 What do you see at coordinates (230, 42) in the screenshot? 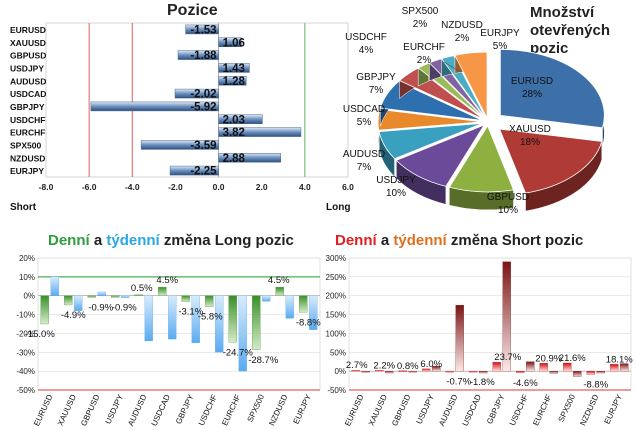
I see `position-bar-xauusd` at bounding box center [230, 42].